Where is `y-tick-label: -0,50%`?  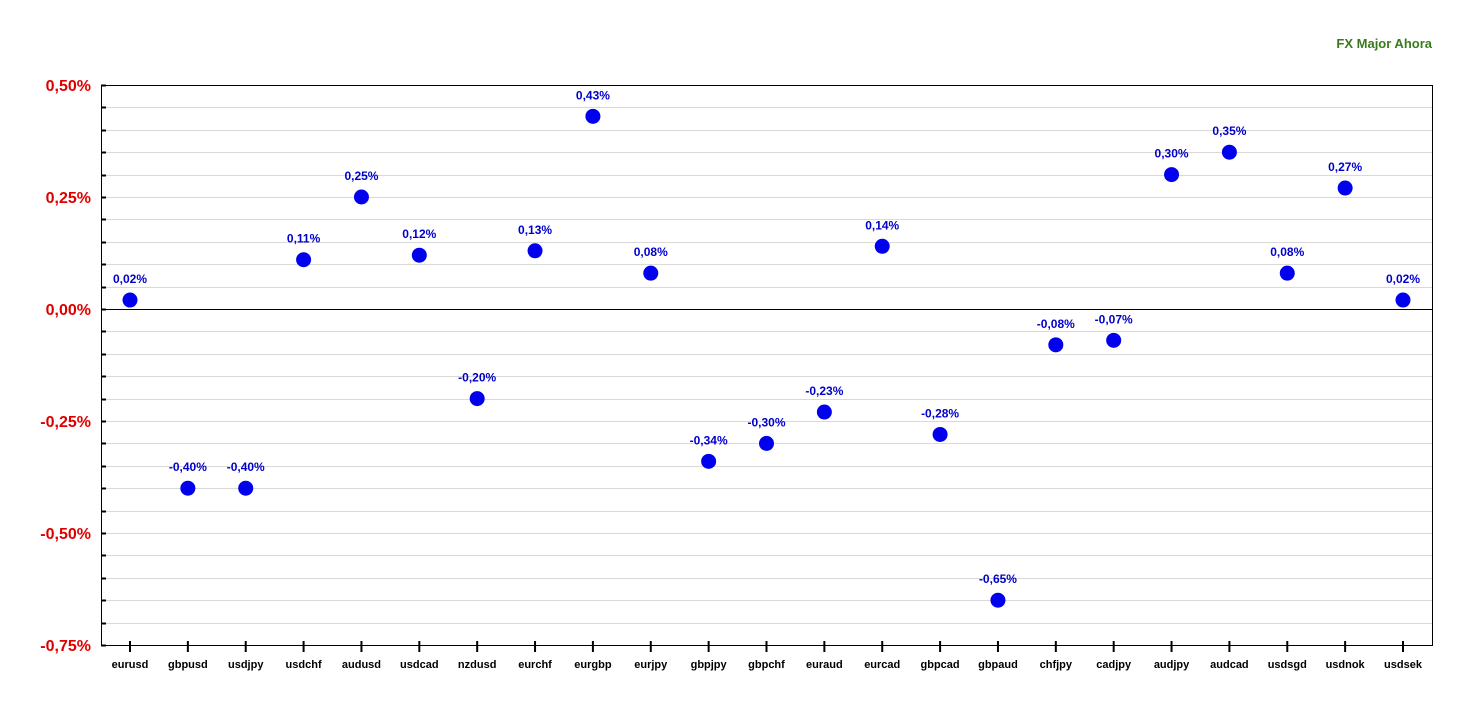
y-tick-label: -0,50% is located at coordinates (65, 534).